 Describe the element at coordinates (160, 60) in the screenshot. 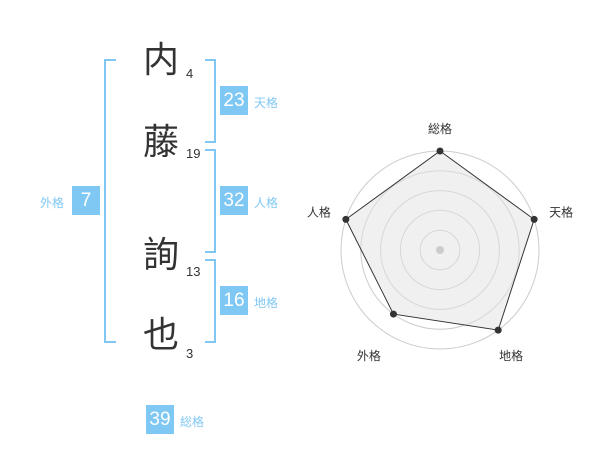

I see `name-char-1: 内` at that location.